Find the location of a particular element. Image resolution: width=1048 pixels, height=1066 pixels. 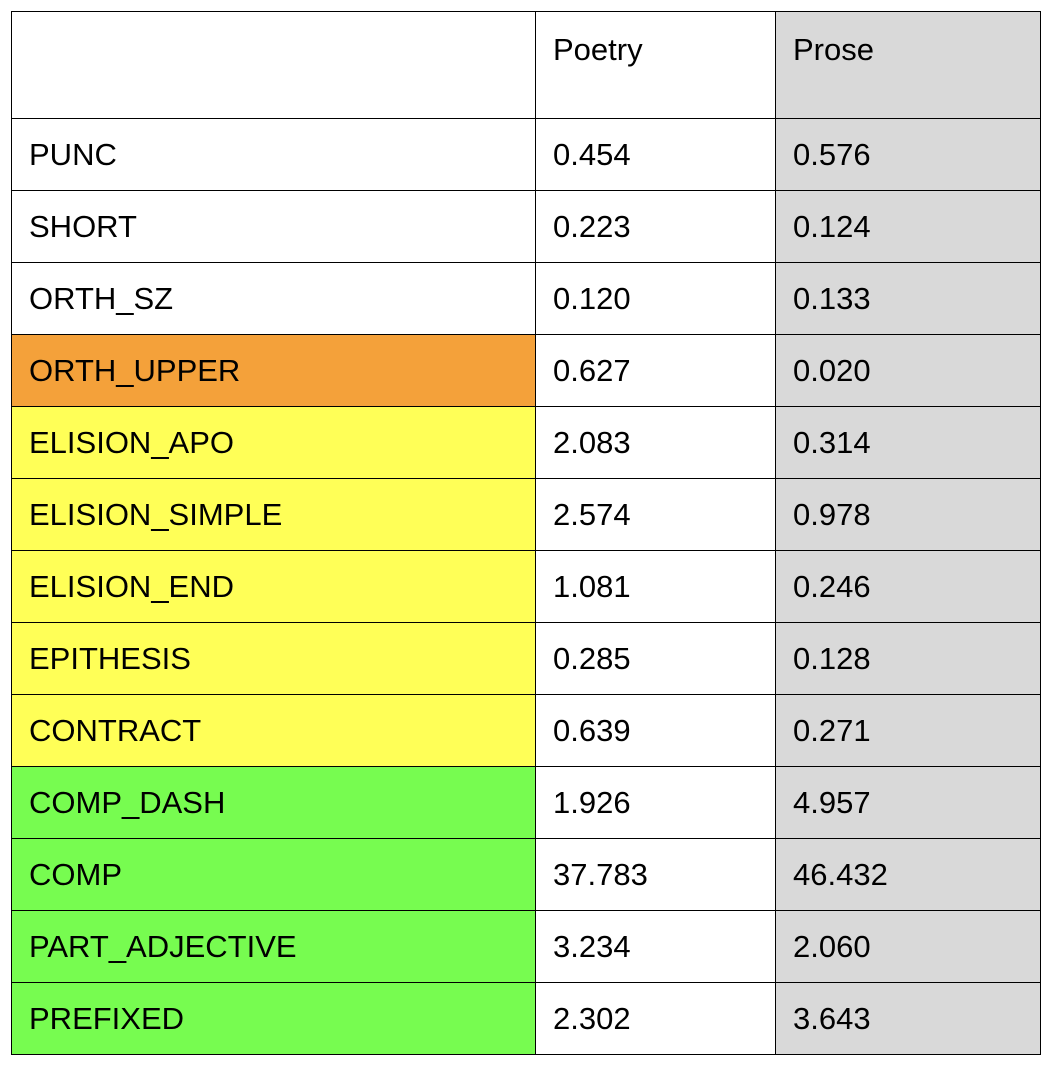

poetry-value-cell: 2.083 is located at coordinates (655, 442).